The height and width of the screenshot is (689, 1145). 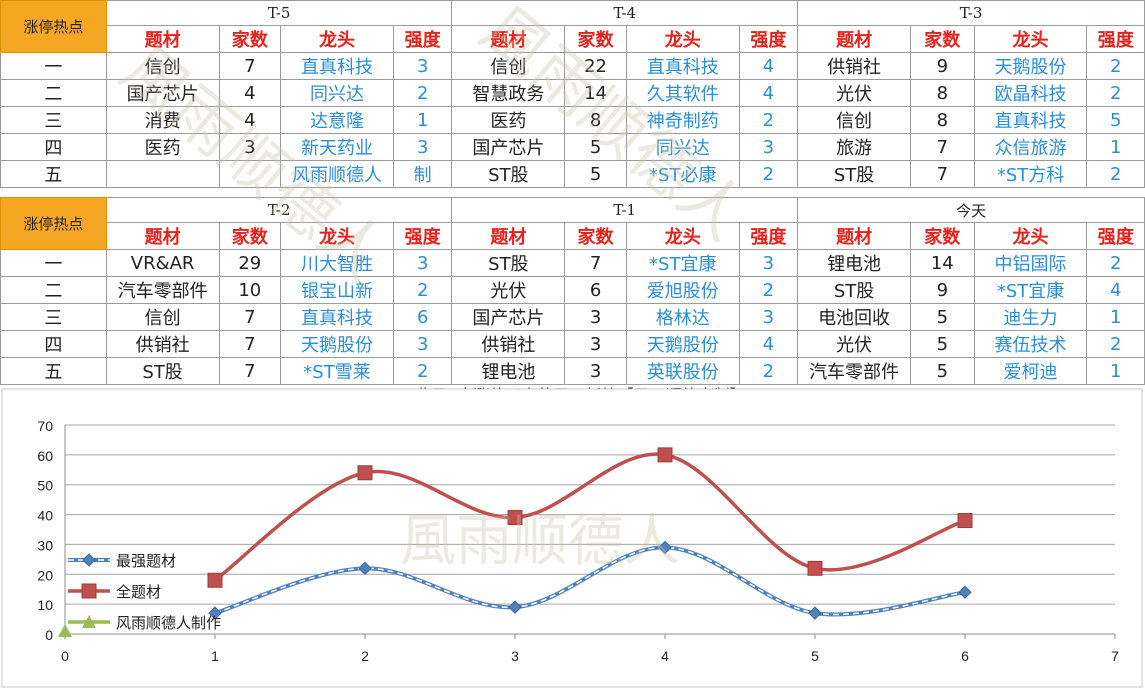 I want to click on leader-cell: *ST方科, so click(x=1030, y=174).